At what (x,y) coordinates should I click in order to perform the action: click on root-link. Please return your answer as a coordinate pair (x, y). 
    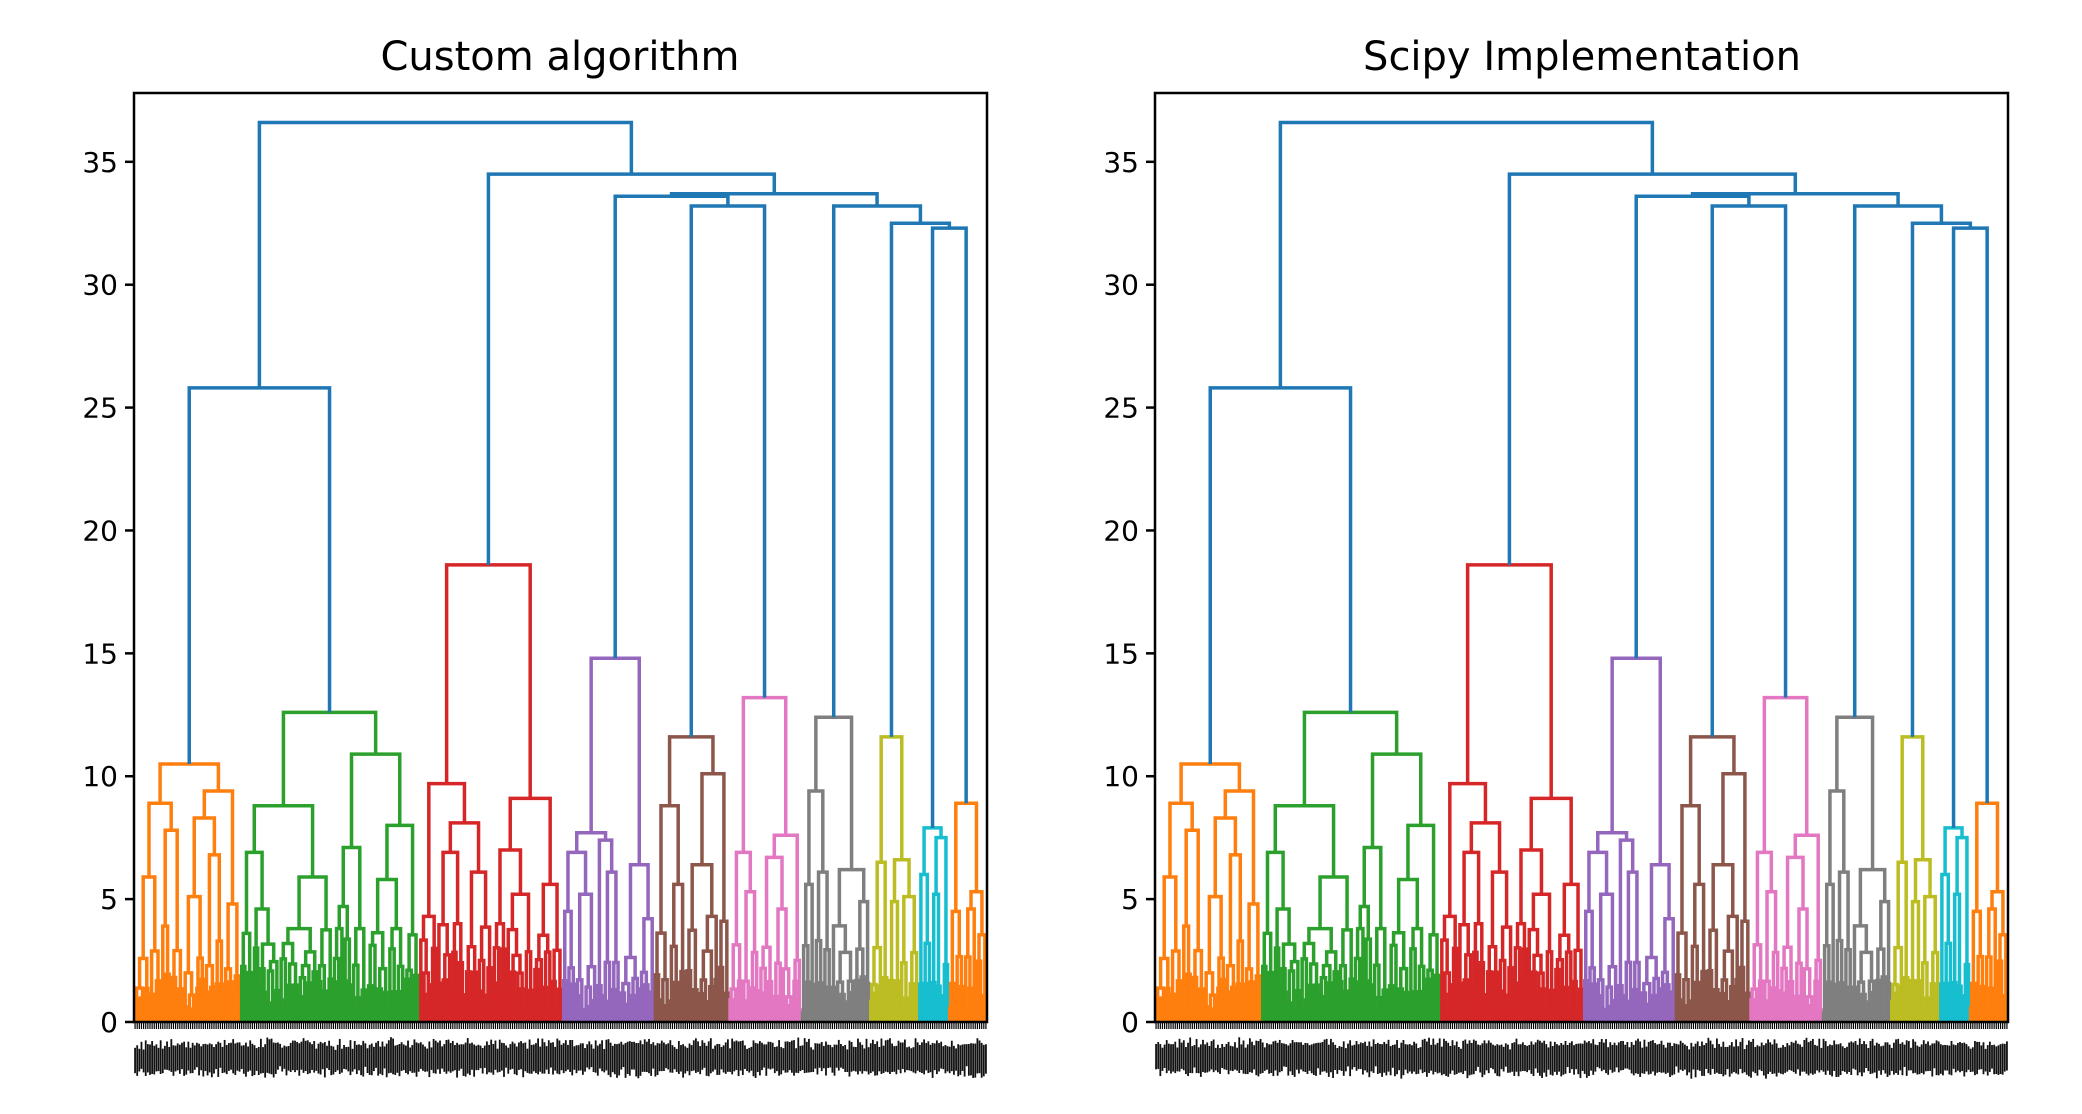
    Looking at the image, I should click on (445, 254).